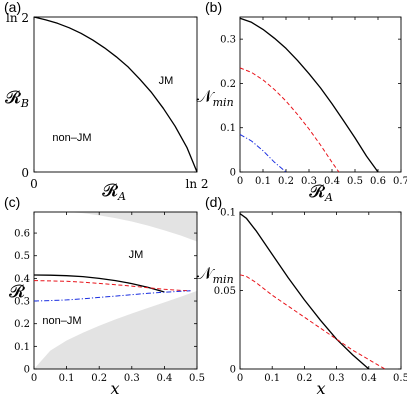 The width and height of the screenshot is (407, 402). I want to click on panel-label: (d), so click(213, 202).